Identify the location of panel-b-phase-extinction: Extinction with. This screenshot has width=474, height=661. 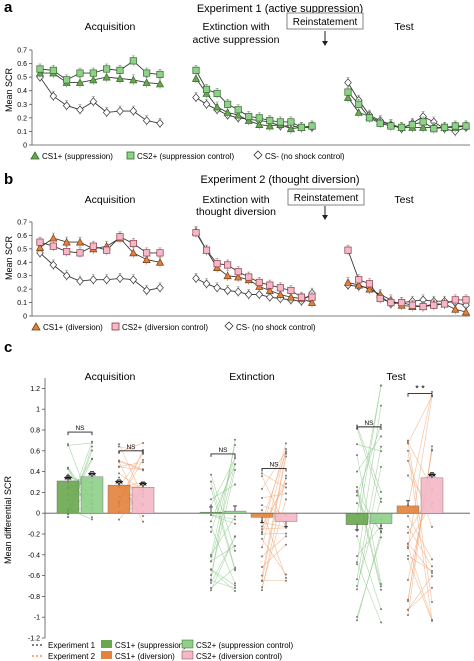
(235, 200).